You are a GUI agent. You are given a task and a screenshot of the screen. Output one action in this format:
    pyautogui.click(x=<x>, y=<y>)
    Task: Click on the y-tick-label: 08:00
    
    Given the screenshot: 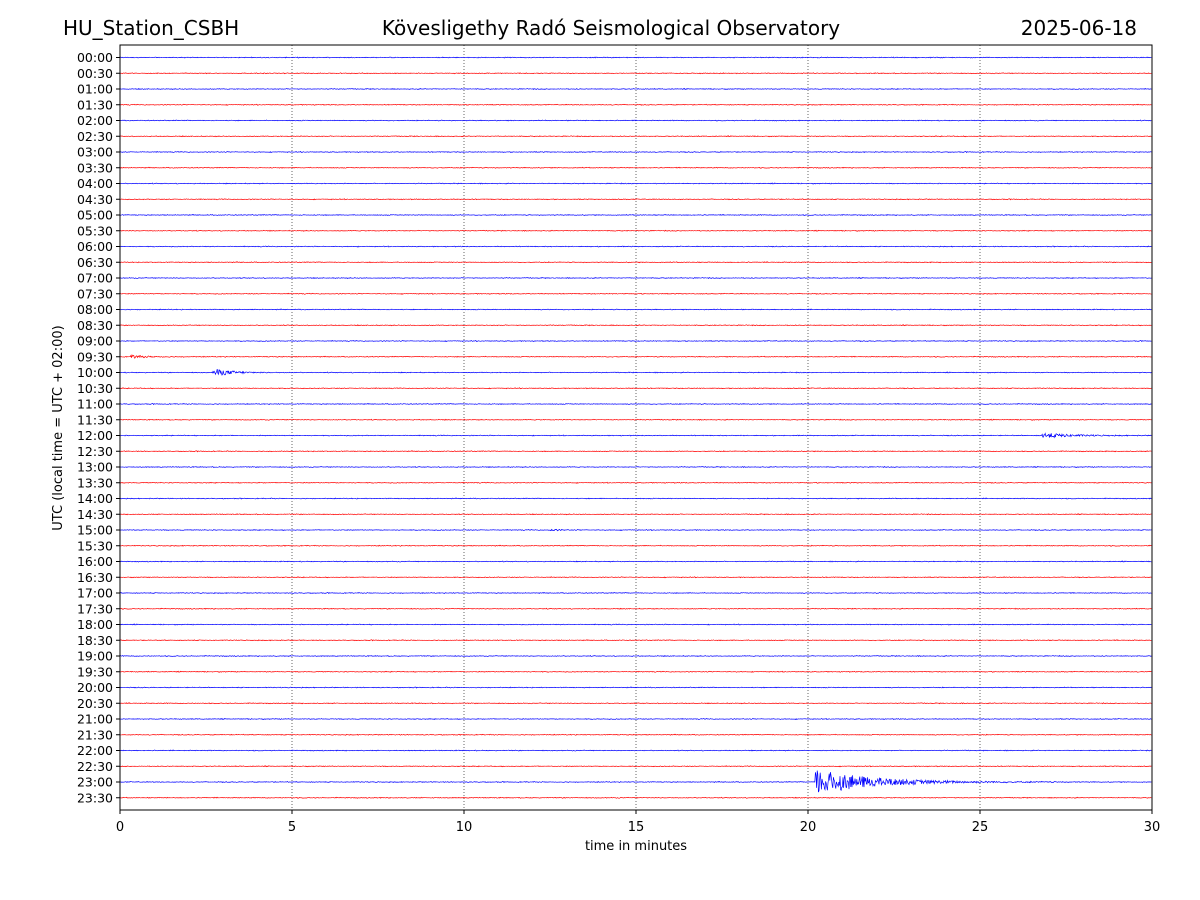 What is the action you would take?
    pyautogui.click(x=95, y=309)
    